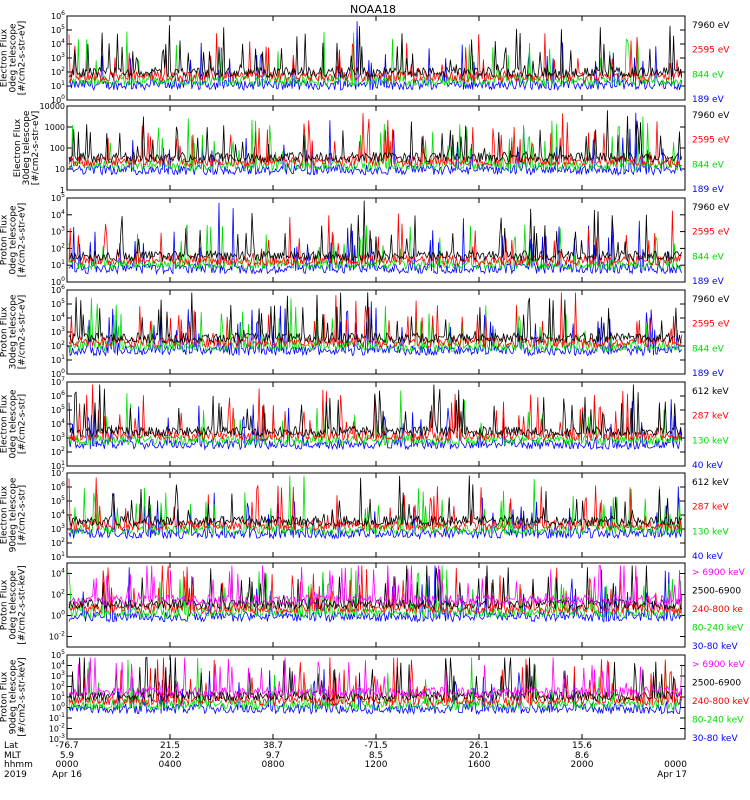 Image resolution: width=750 pixels, height=800 pixels. I want to click on x-tick-label-lat: 38.7, so click(273, 746).